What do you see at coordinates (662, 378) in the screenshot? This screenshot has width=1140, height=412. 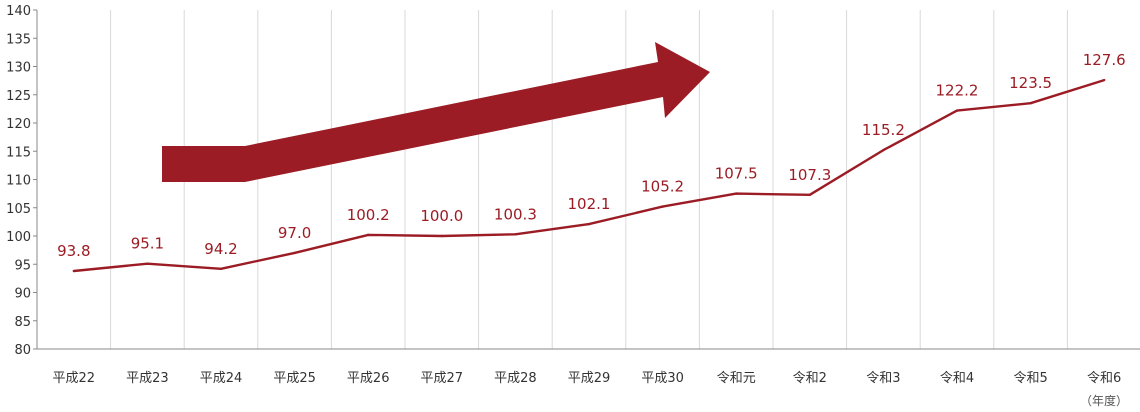 I see `x-tick-label: 平成30` at bounding box center [662, 378].